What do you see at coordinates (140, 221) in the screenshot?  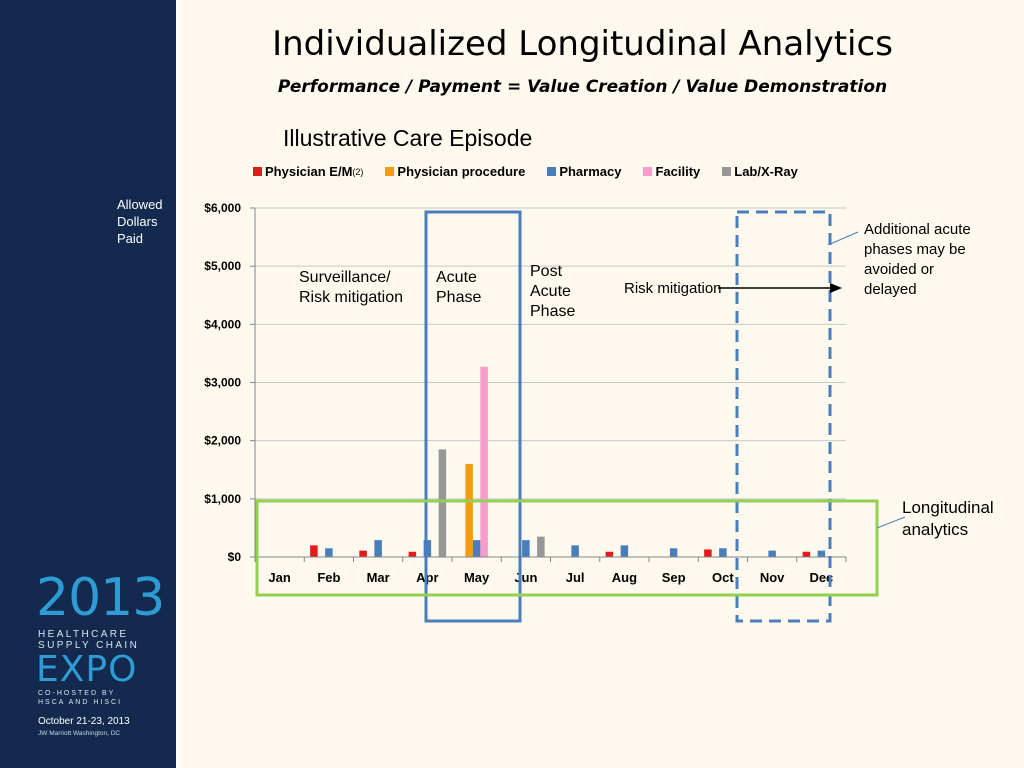 I see `y-axis-label: Allowed Dollars Paid` at bounding box center [140, 221].